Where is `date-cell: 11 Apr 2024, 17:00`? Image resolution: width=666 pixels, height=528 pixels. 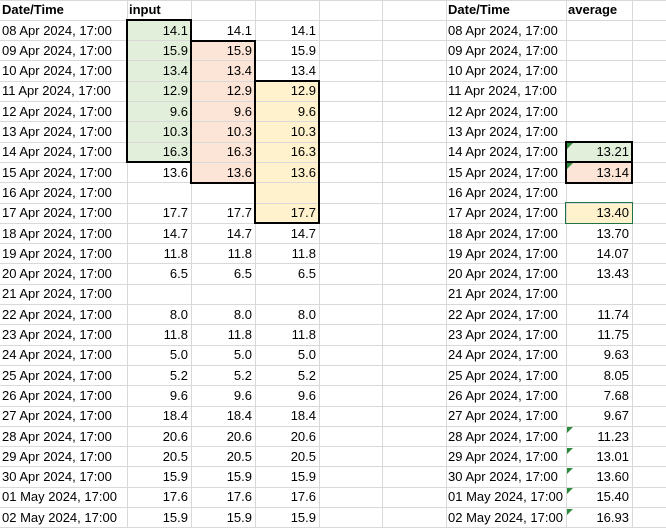
date-cell: 11 Apr 2024, 17:00 is located at coordinates (56, 91).